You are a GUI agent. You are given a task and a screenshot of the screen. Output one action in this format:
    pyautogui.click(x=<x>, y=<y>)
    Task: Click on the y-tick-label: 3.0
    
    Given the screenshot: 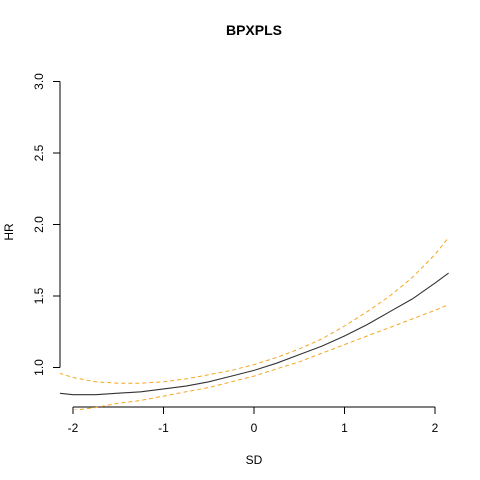 What is the action you would take?
    pyautogui.click(x=39, y=81)
    